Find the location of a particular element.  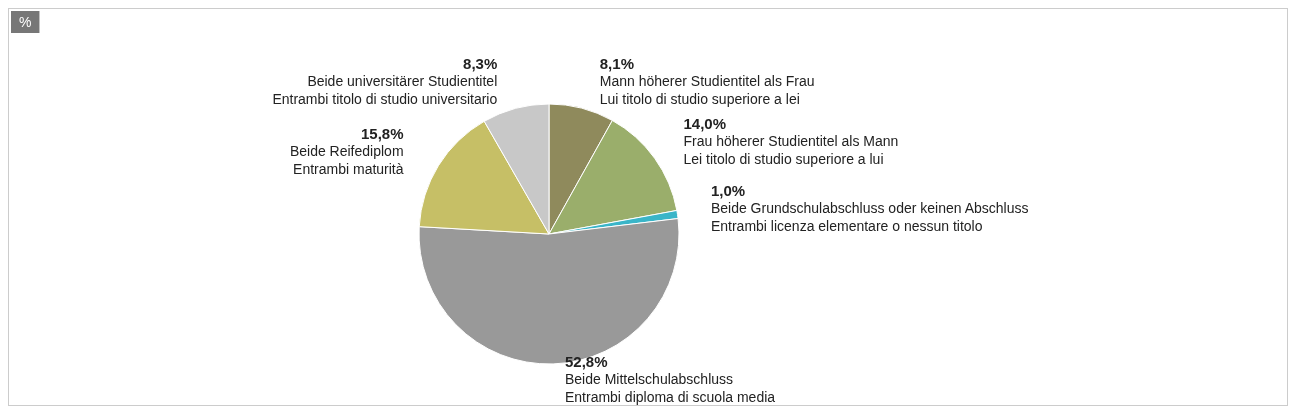

slice-label: Mann höherer Studientitel als Frau Lui titolo di studio superiore a lei is located at coordinates (707, 90).